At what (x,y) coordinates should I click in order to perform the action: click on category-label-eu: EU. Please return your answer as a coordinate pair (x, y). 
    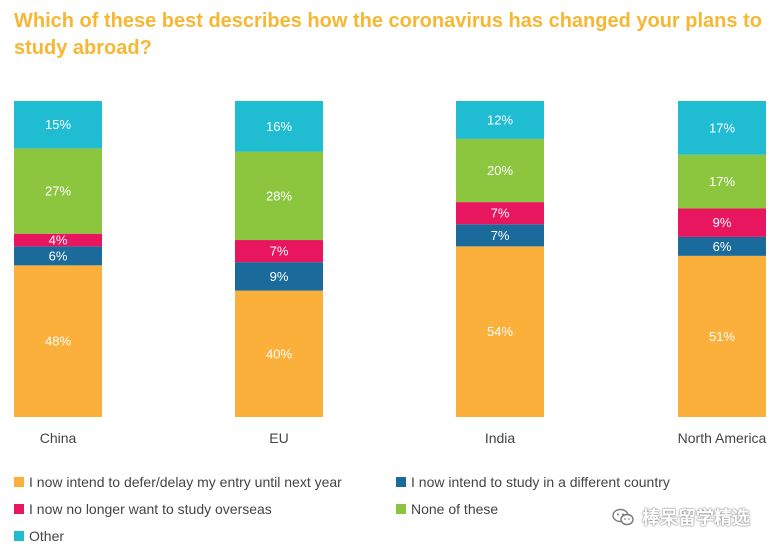
    Looking at the image, I should click on (278, 438).